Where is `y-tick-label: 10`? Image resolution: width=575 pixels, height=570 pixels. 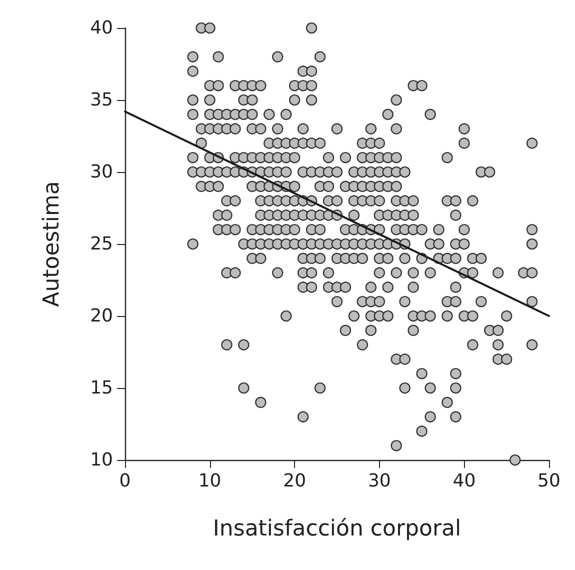 y-tick-label: 10 is located at coordinates (101, 460).